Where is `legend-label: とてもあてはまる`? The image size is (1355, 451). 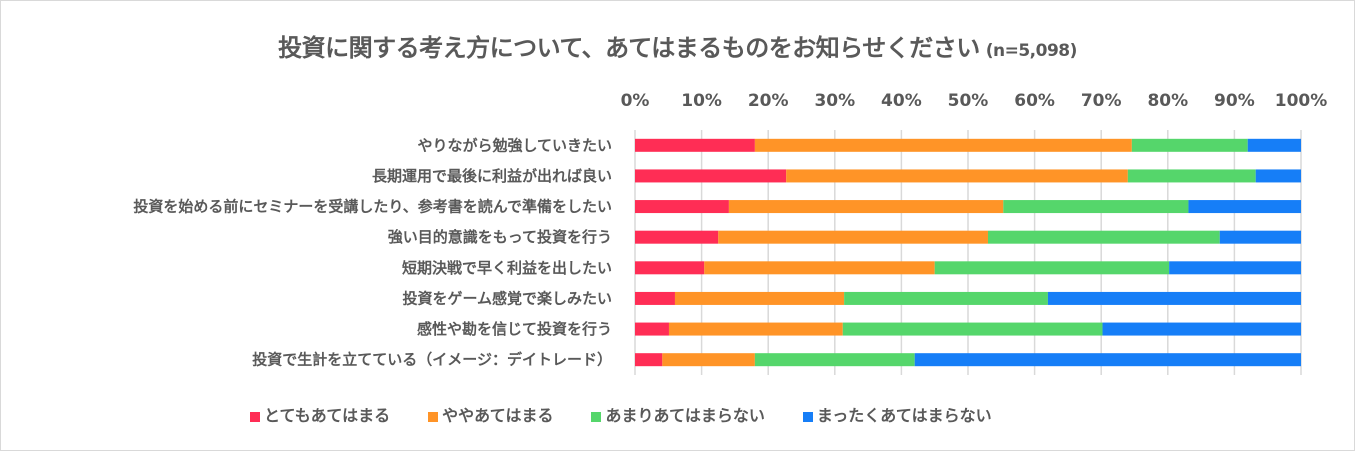
legend-label: とてもあてはまる is located at coordinates (327, 415).